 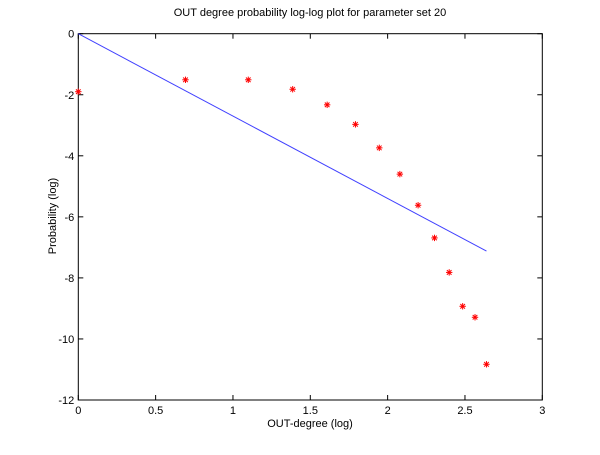 I want to click on y-tick-label: -10, so click(x=66, y=340).